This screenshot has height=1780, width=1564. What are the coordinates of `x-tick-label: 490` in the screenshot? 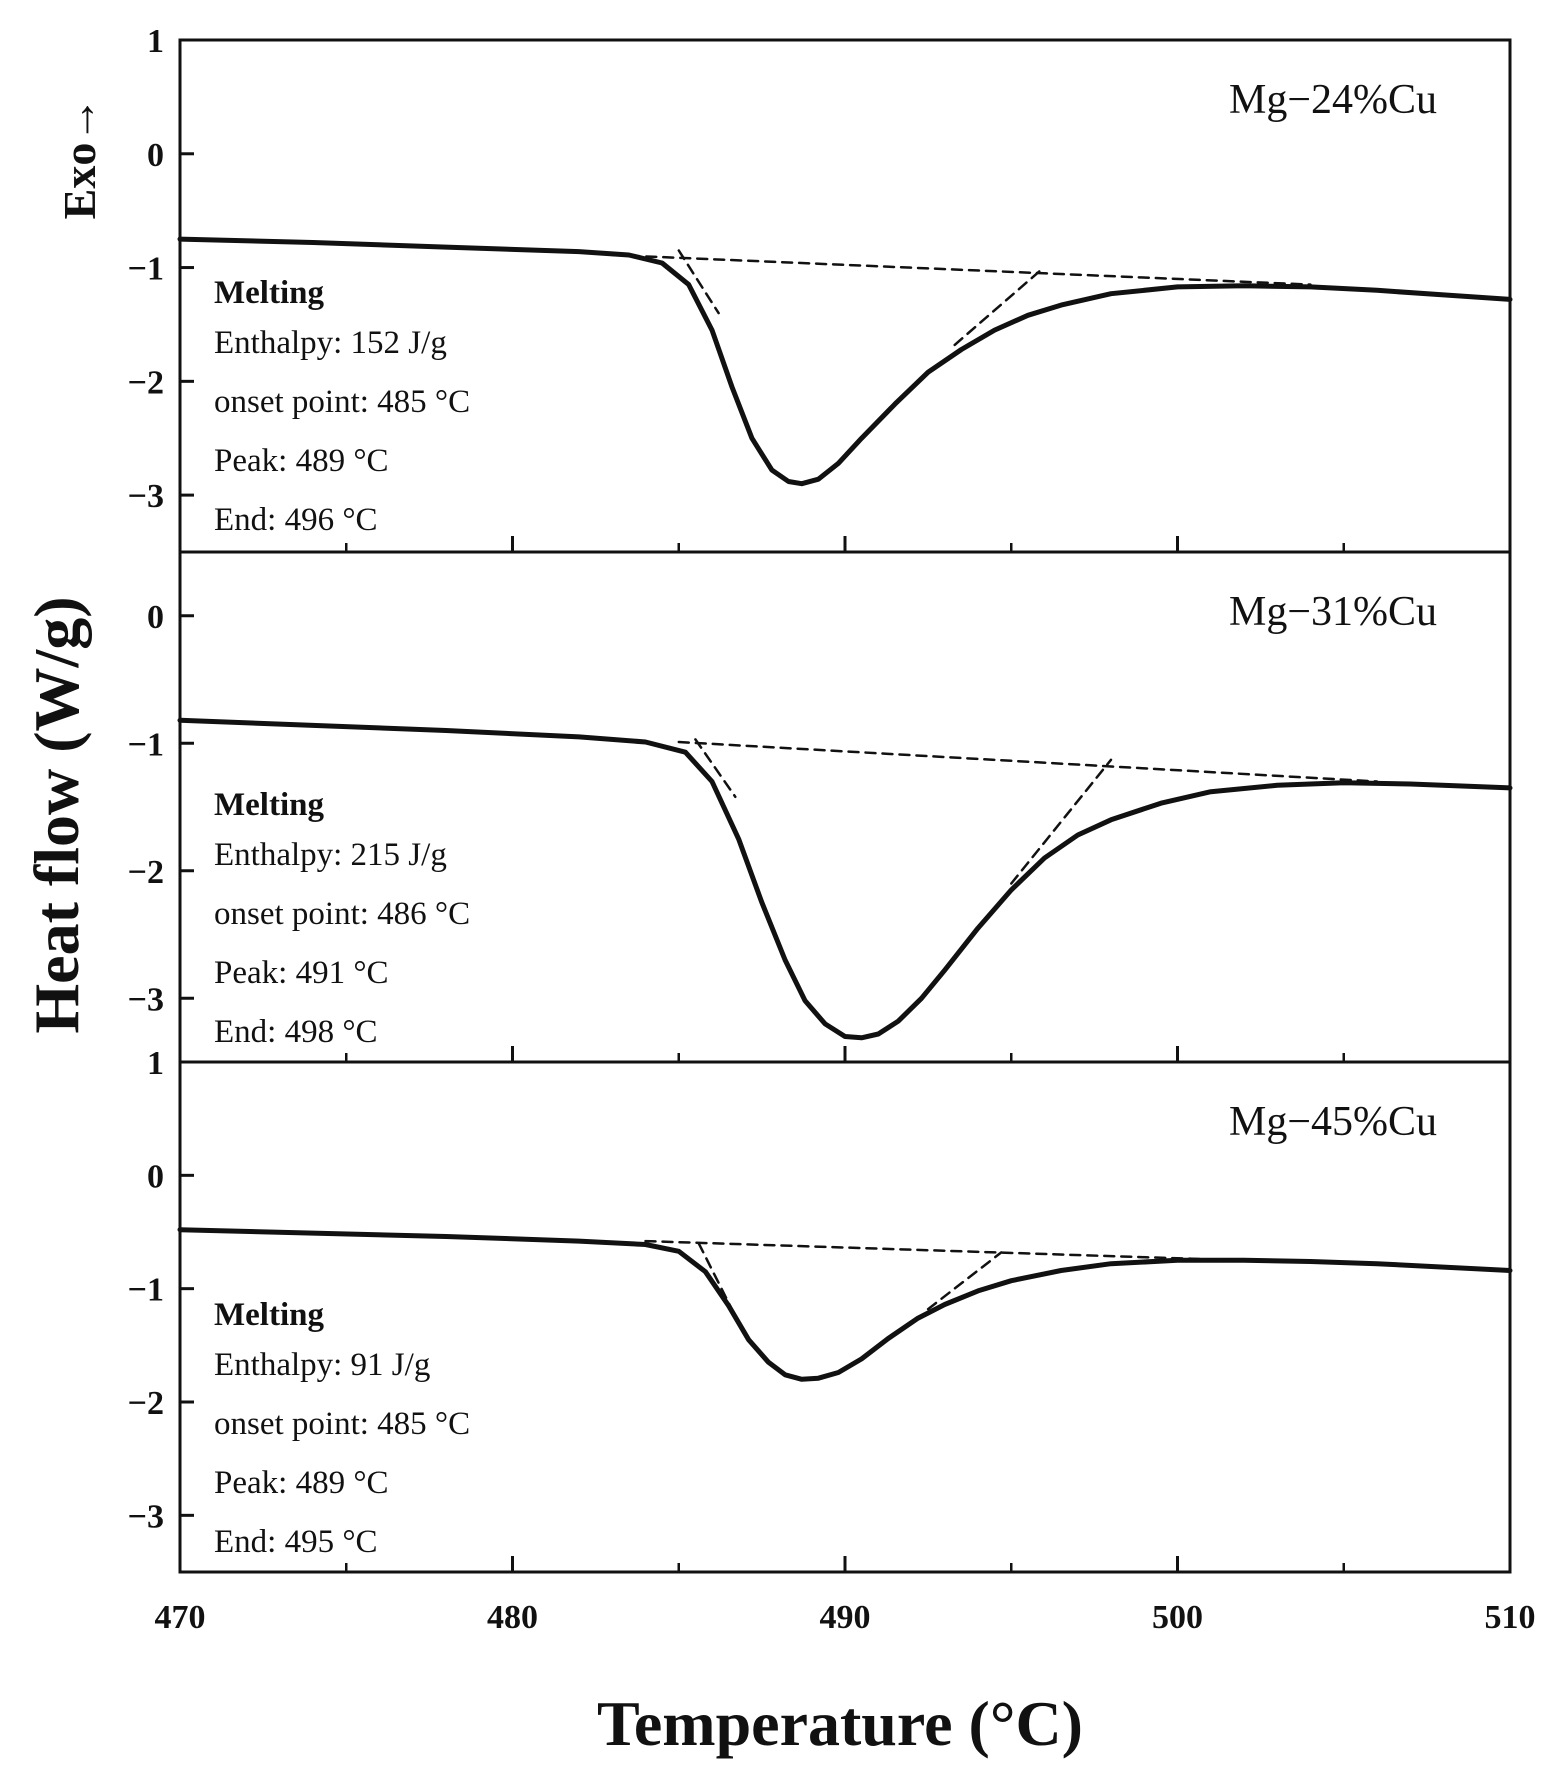 It's located at (845, 1617).